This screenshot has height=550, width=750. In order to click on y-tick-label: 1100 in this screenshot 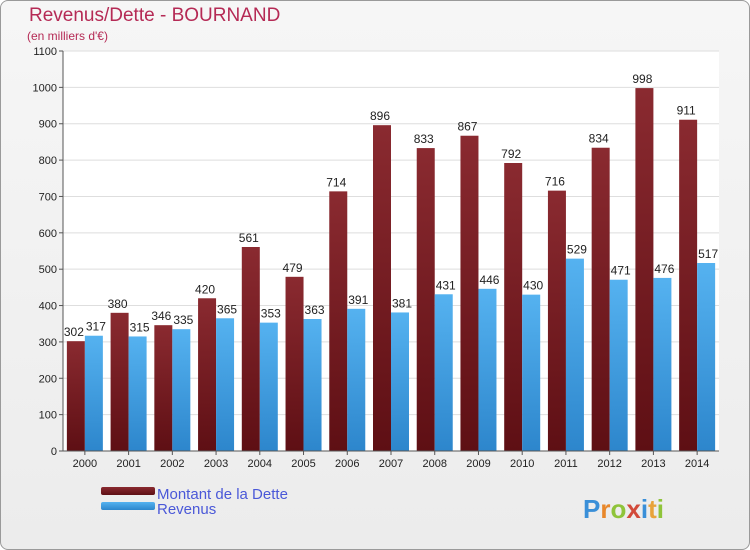, I will do `click(45, 52)`.